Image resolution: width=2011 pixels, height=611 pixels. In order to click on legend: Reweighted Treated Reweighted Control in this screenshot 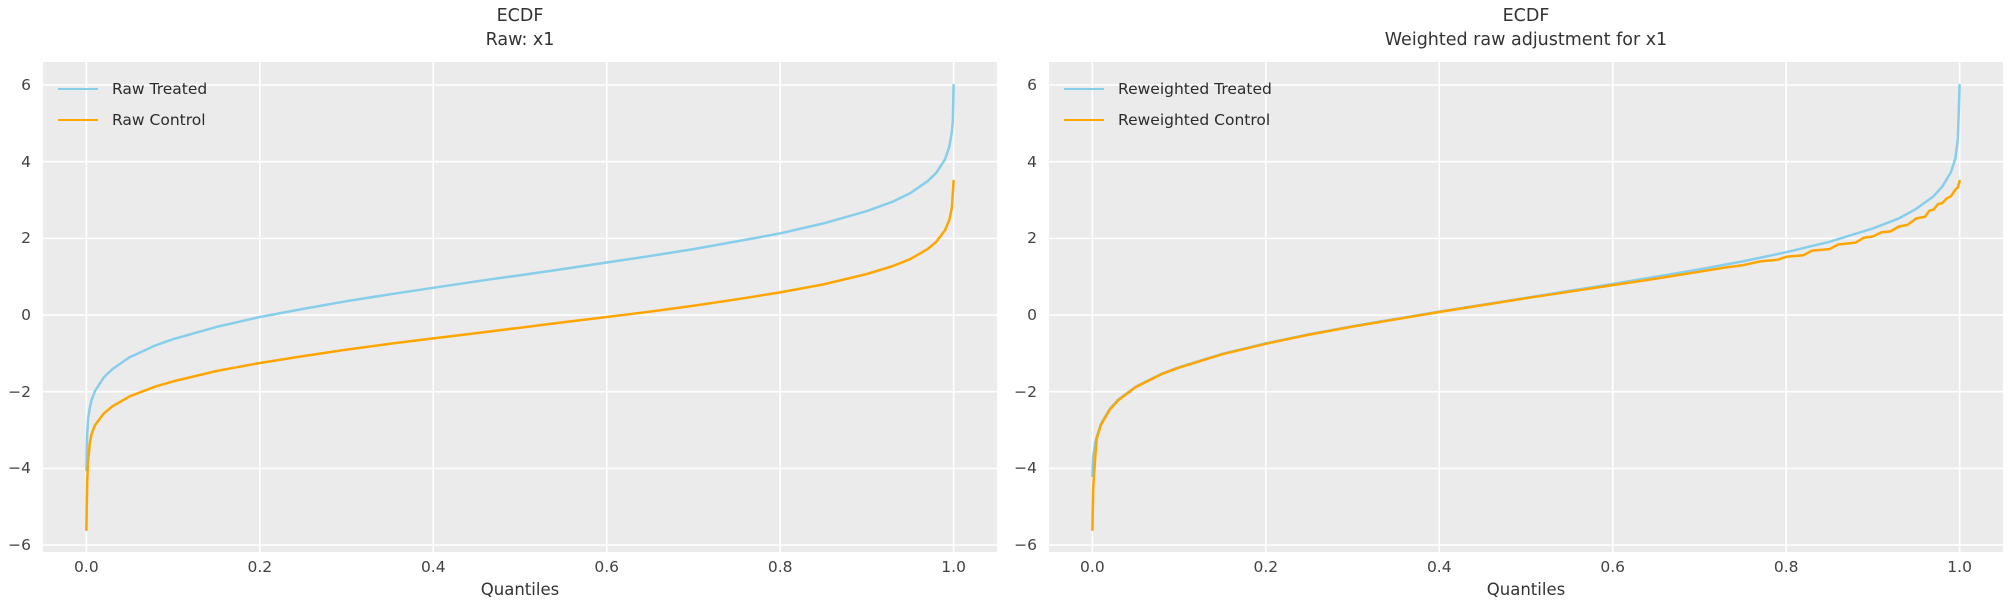, I will do `click(1166, 104)`.